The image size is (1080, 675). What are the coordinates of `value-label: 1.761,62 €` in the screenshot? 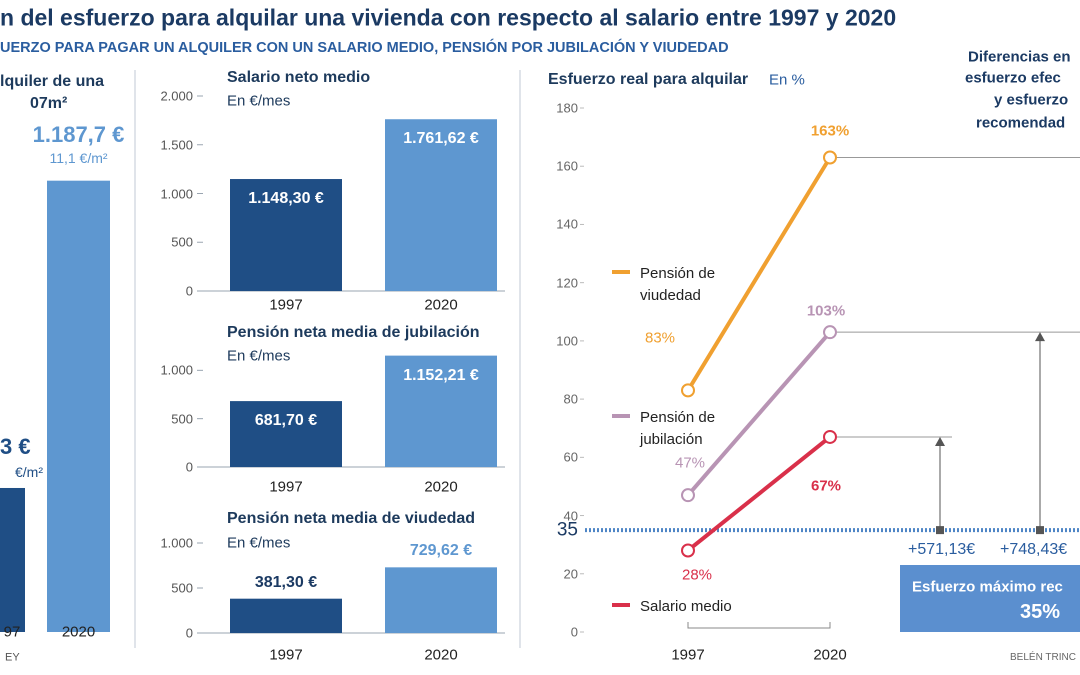 It's located at (441, 139).